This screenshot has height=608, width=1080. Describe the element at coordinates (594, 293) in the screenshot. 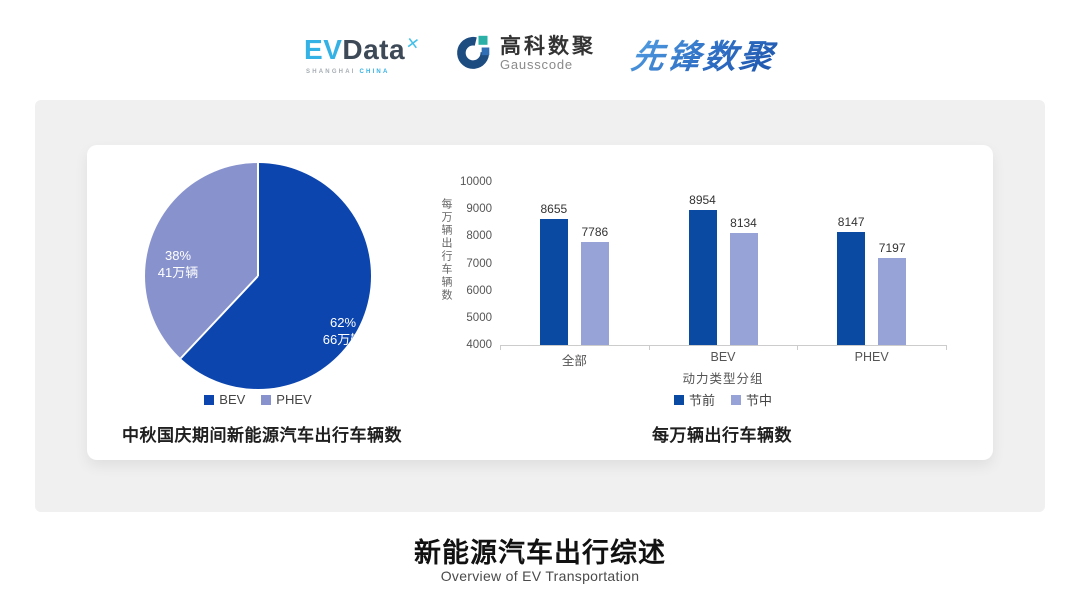

I see `bar-节中-全部` at that location.